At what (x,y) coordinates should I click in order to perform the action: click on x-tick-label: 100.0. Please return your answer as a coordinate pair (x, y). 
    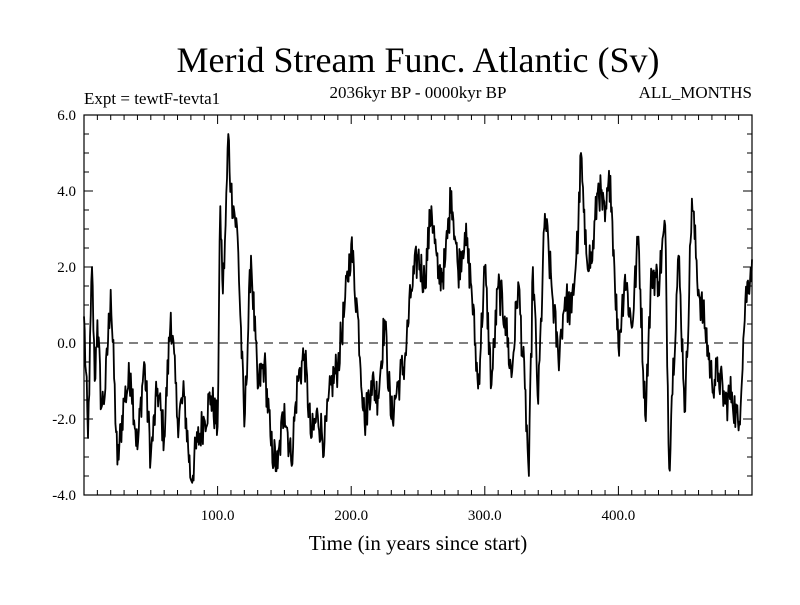
    Looking at the image, I should click on (218, 516).